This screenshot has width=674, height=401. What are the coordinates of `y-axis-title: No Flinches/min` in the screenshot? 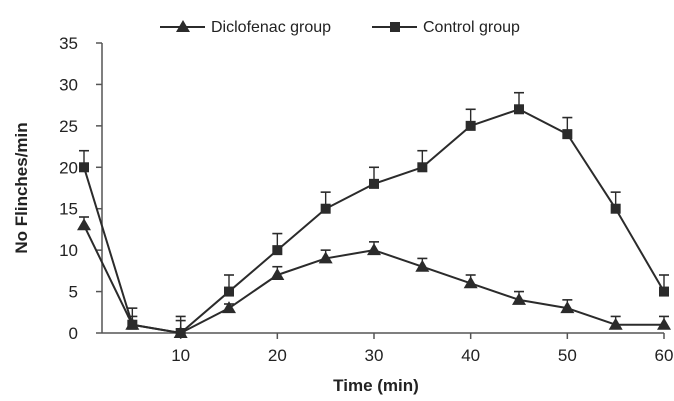 It's located at (21, 187).